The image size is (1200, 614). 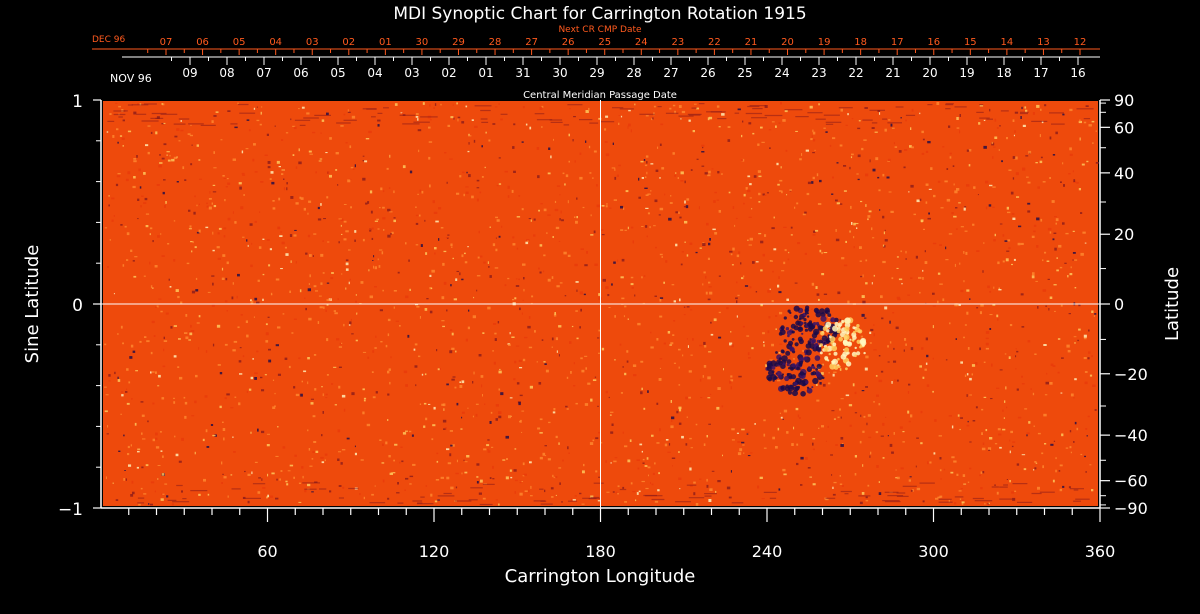 I want to click on negative-polarity-region, so click(x=796, y=317).